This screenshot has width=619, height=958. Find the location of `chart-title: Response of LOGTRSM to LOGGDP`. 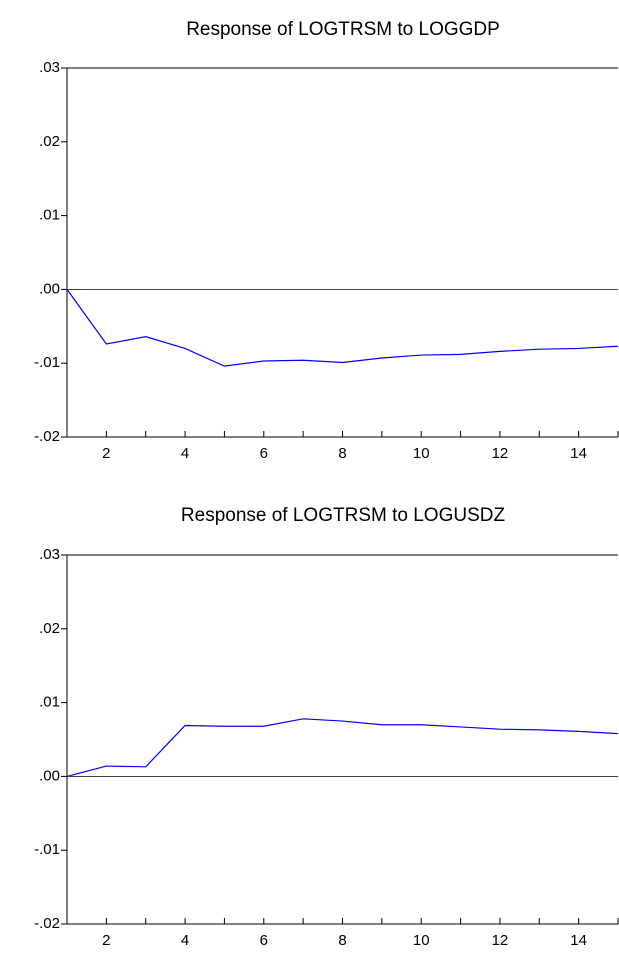

chart-title: Response of LOGTRSM to LOGGDP is located at coordinates (343, 29).